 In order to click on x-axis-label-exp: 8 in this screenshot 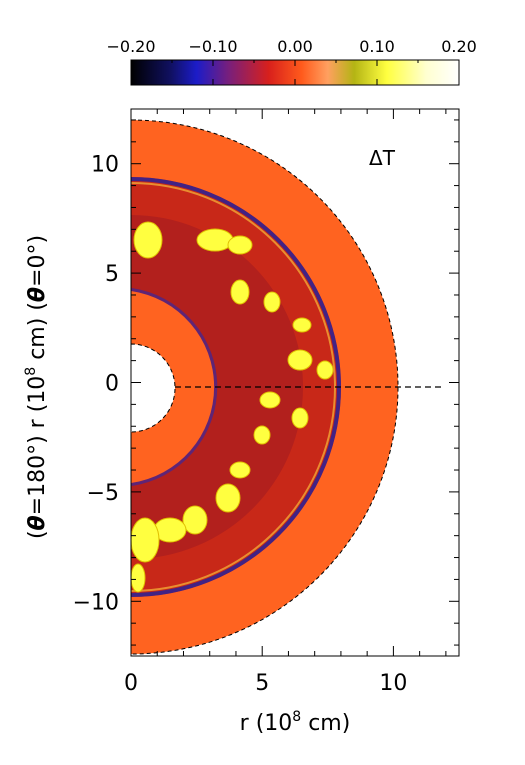, I will do `click(296, 717)`.